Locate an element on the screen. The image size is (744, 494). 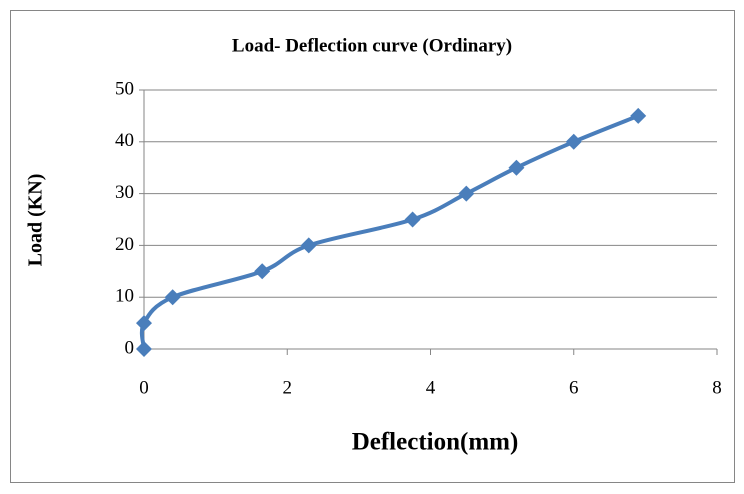
x-tick-label: 8 is located at coordinates (717, 387).